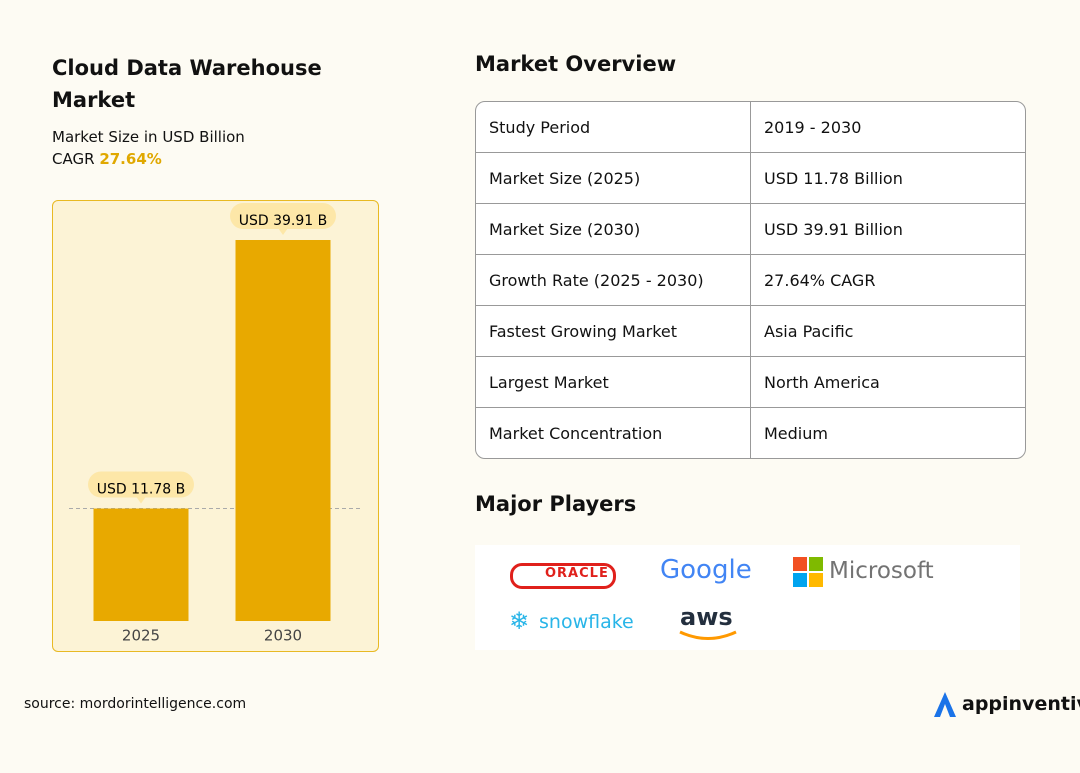  Describe the element at coordinates (577, 573) in the screenshot. I see `logo-oracle: ORACLE` at that location.